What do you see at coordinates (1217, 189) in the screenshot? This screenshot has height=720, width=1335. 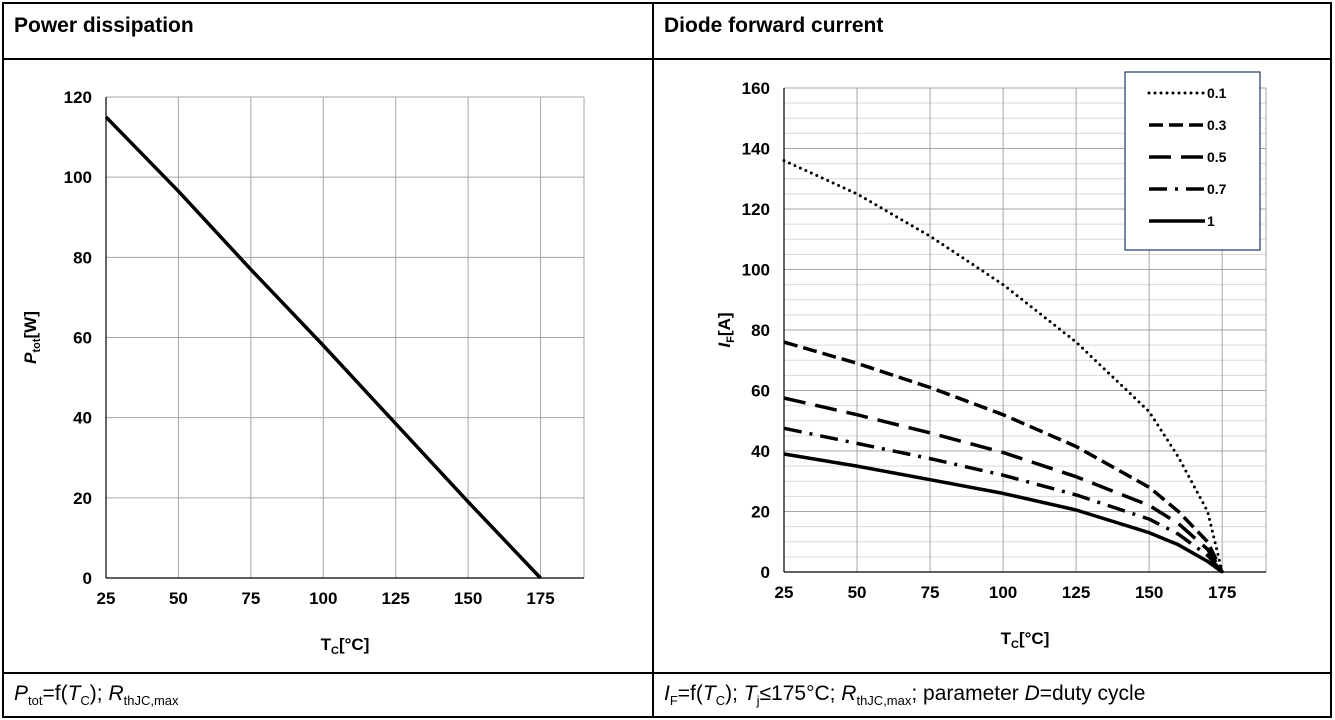 I see `legend-label: 0.7` at bounding box center [1217, 189].